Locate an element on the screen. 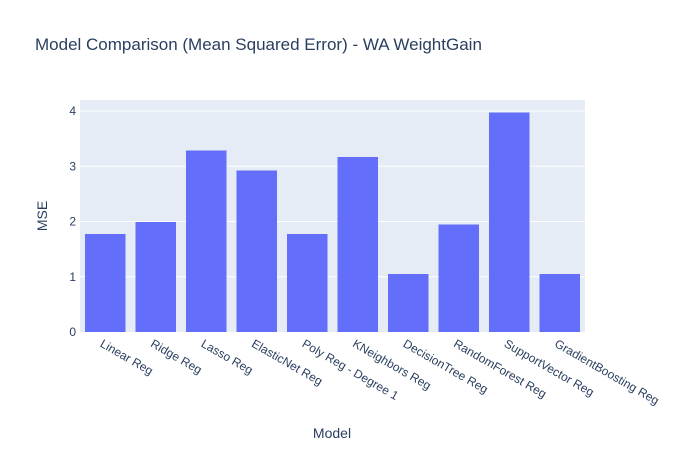  y-tick-label: 3 is located at coordinates (72, 166).